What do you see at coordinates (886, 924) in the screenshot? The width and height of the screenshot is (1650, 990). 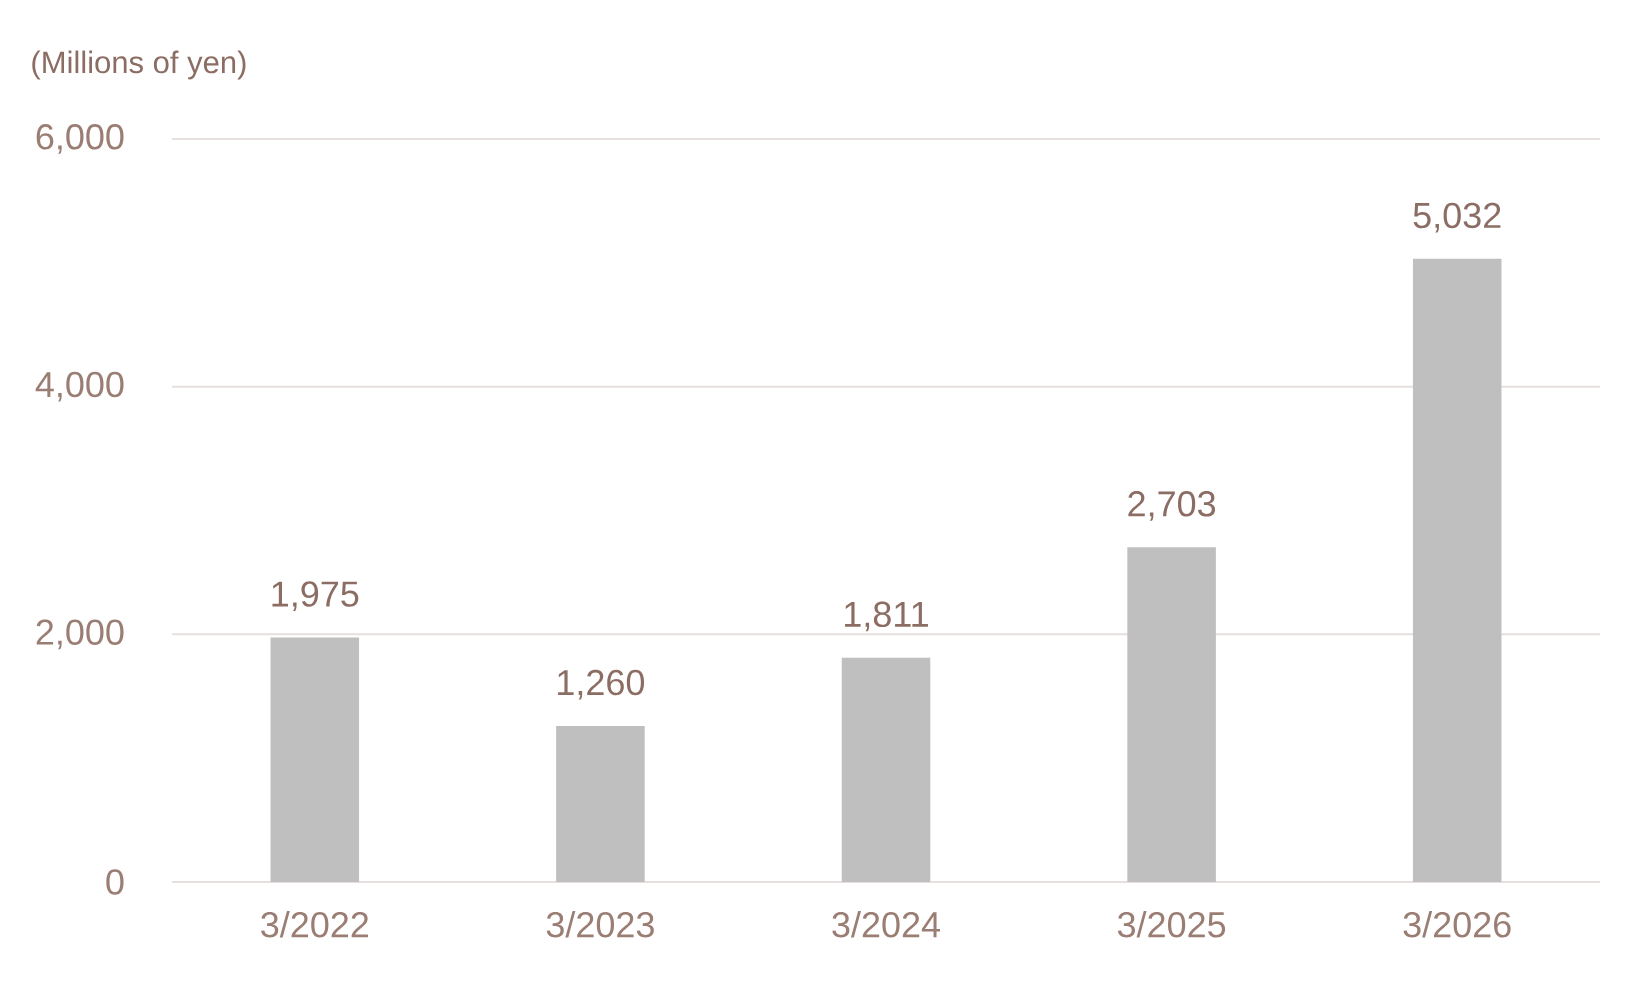 I see `x-tick-label: 3/2024` at bounding box center [886, 924].